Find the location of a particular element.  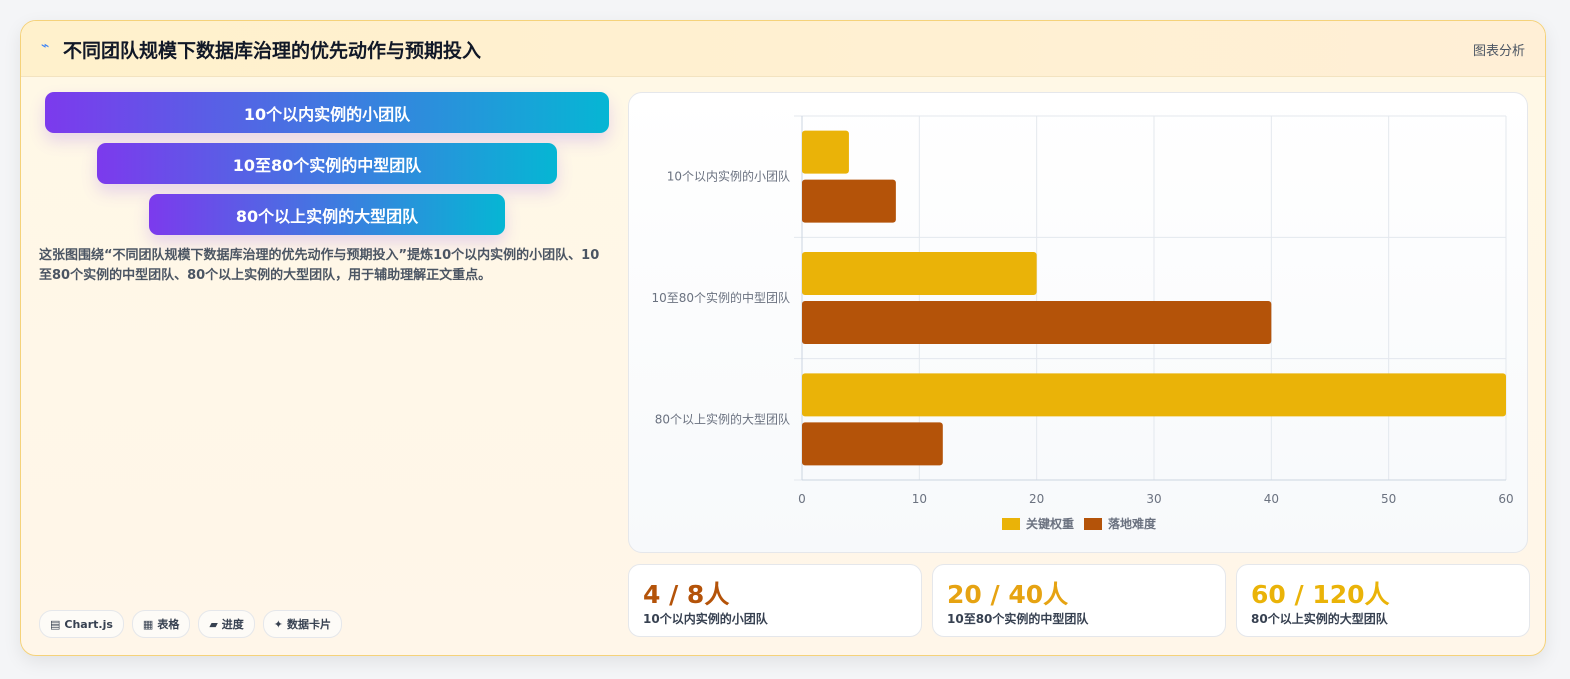

y-category-label: 10至80个实例的中型团队 is located at coordinates (720, 297).